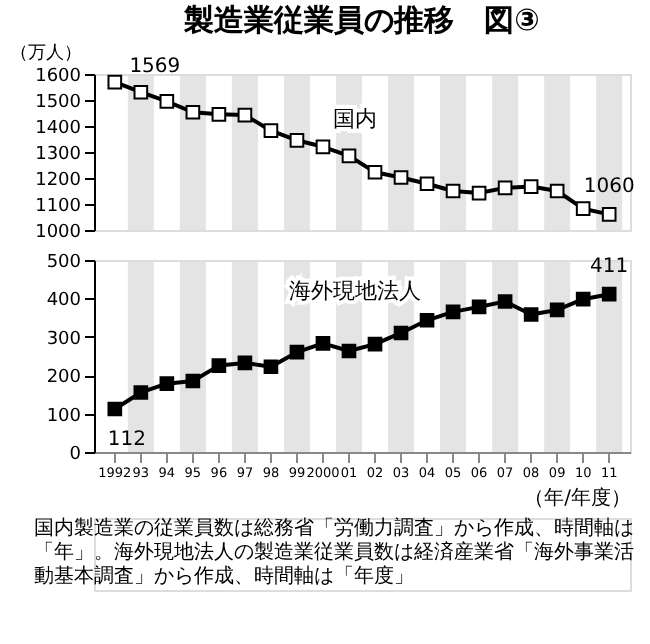  I want to click on y-tick-label: 500, so click(64, 263).